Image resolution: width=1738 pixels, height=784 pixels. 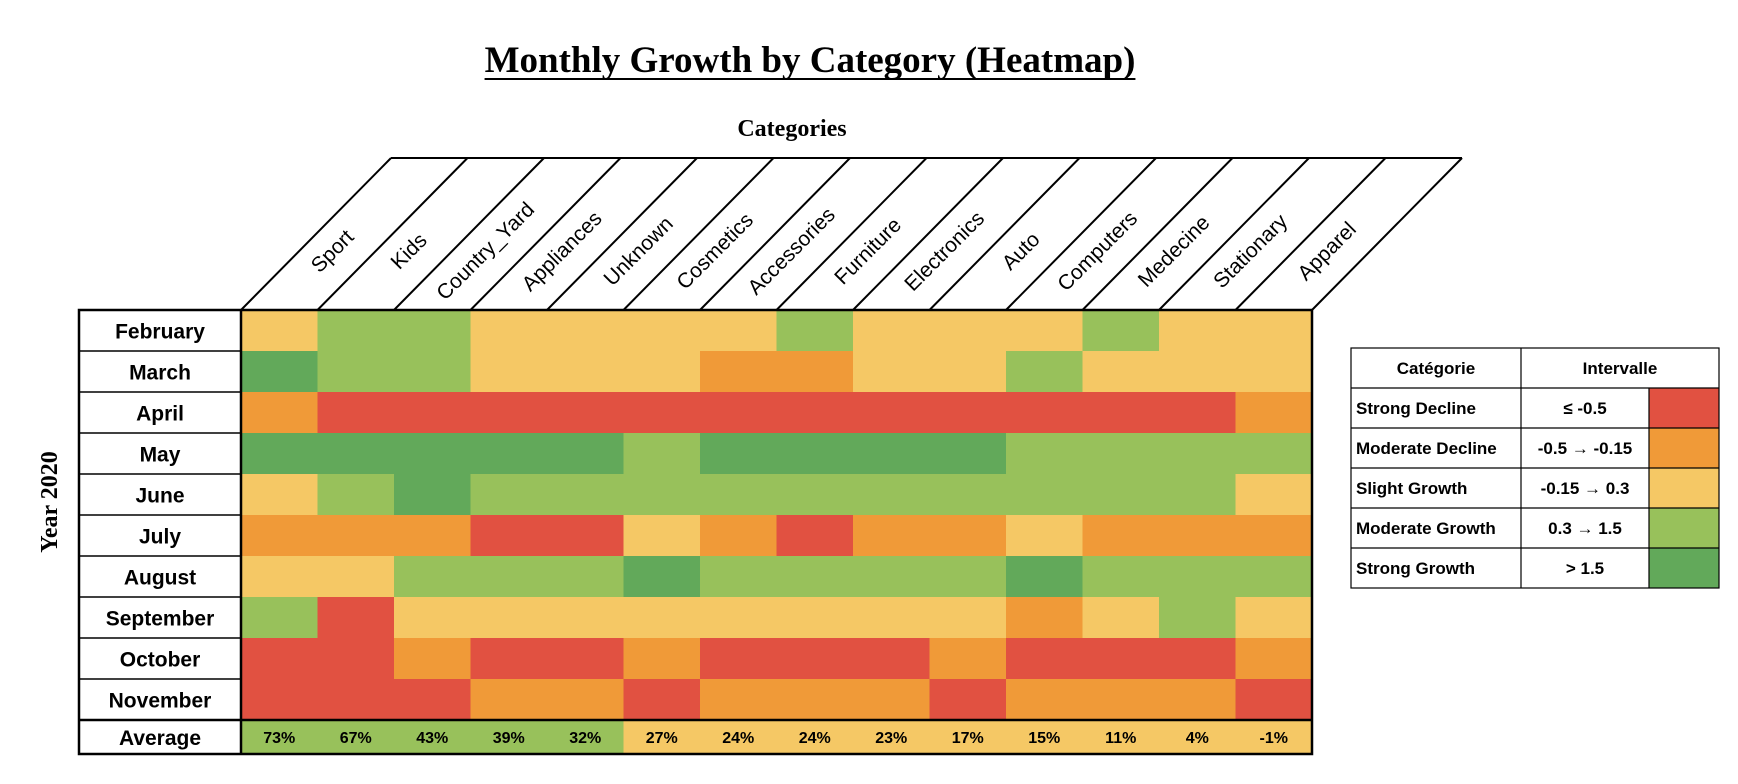 What do you see at coordinates (280, 700) in the screenshot?
I see `cell-november-sport` at bounding box center [280, 700].